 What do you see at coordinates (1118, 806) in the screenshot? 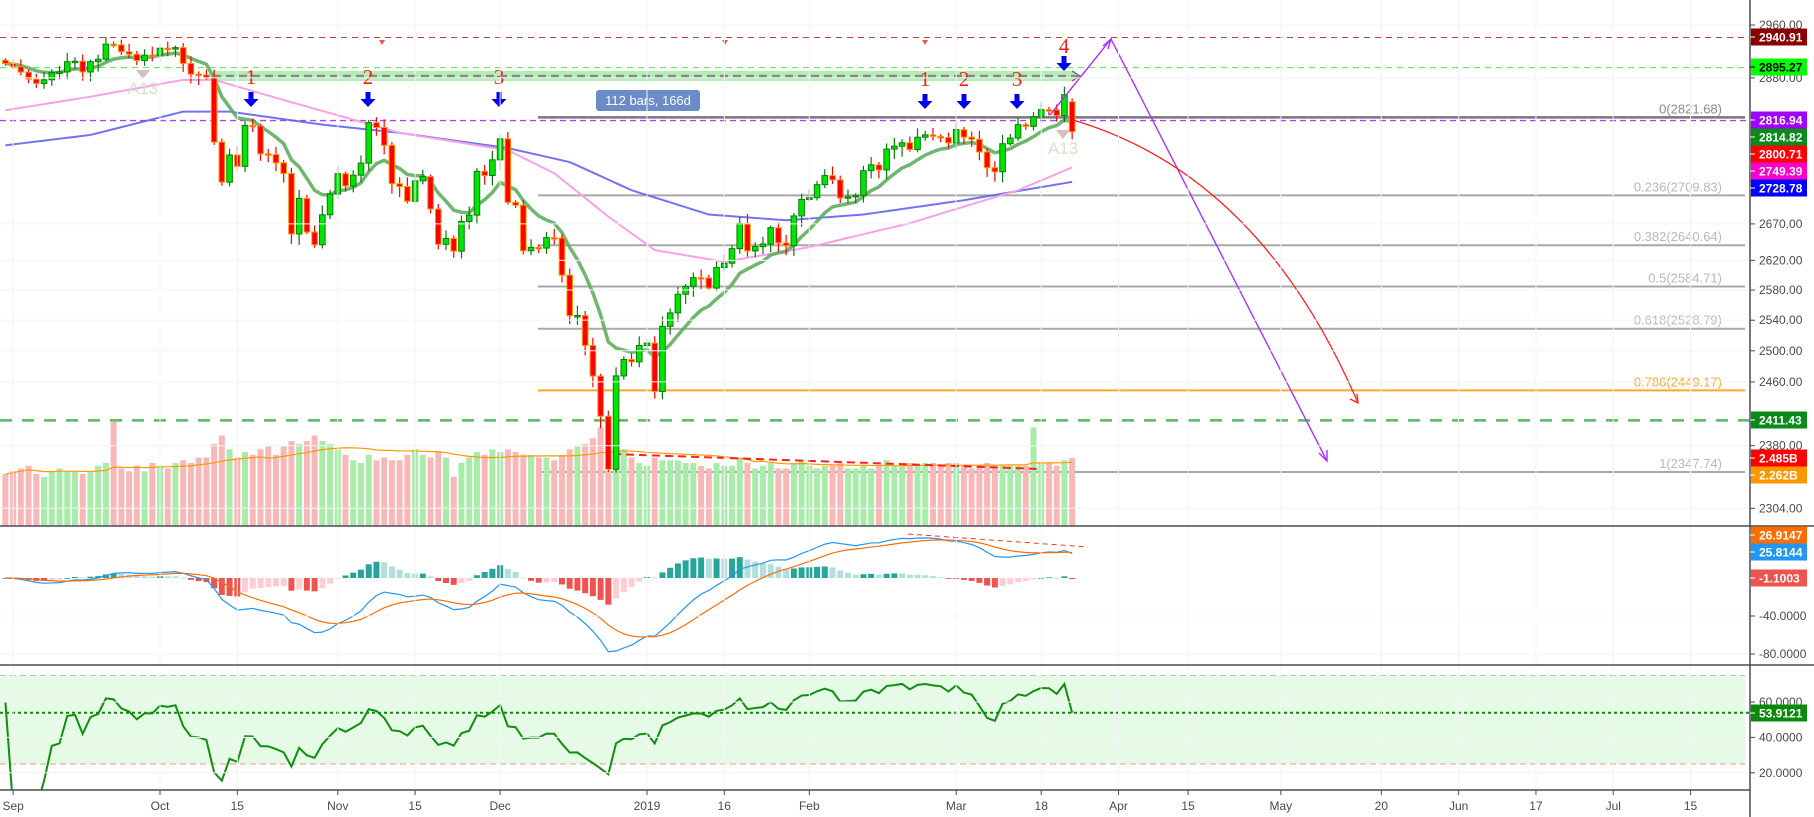
I see `time-tick-label: Apr` at bounding box center [1118, 806].